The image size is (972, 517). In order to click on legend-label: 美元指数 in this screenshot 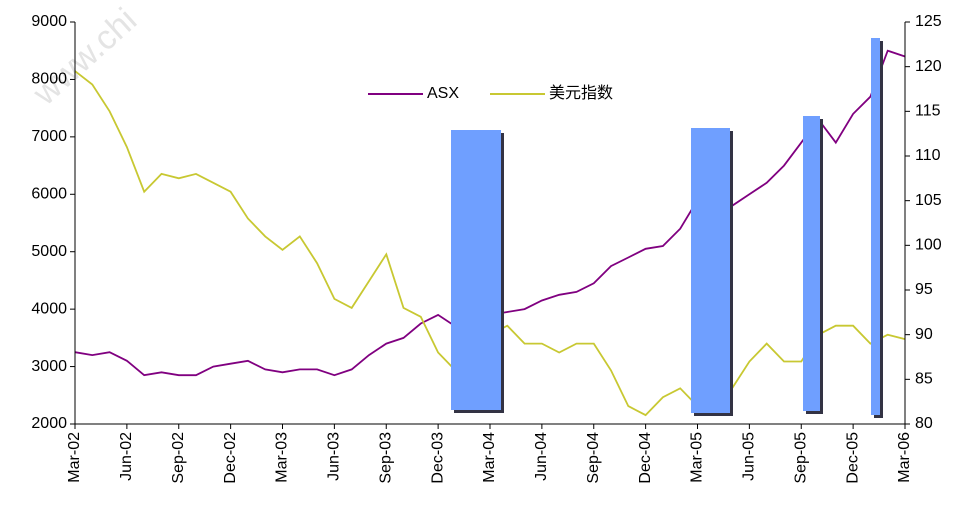, I will do `click(581, 93)`.